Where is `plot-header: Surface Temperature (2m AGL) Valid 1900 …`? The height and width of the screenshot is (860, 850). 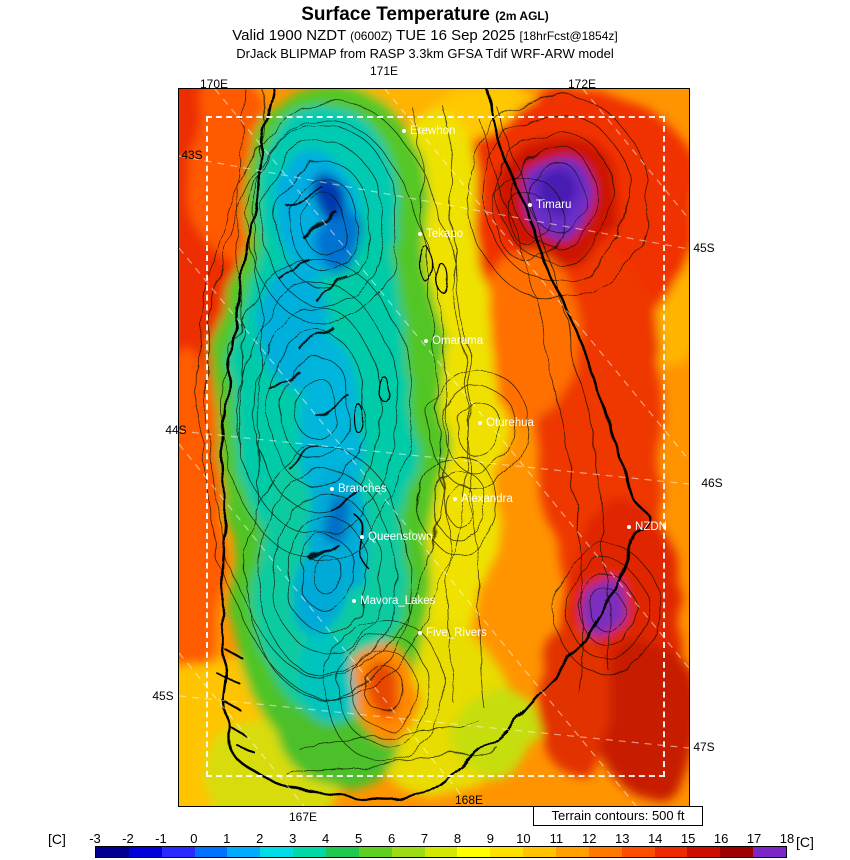 plot-header: Surface Temperature (2m AGL) Valid 1900 … is located at coordinates (425, 32).